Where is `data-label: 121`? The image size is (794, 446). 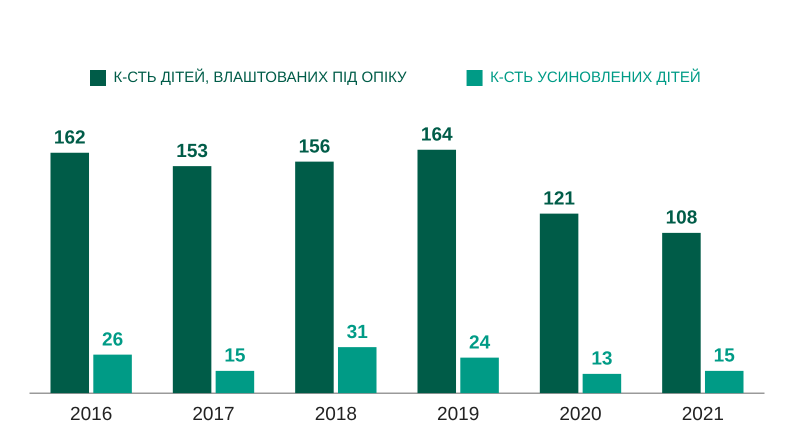 data-label: 121 is located at coordinates (559, 199).